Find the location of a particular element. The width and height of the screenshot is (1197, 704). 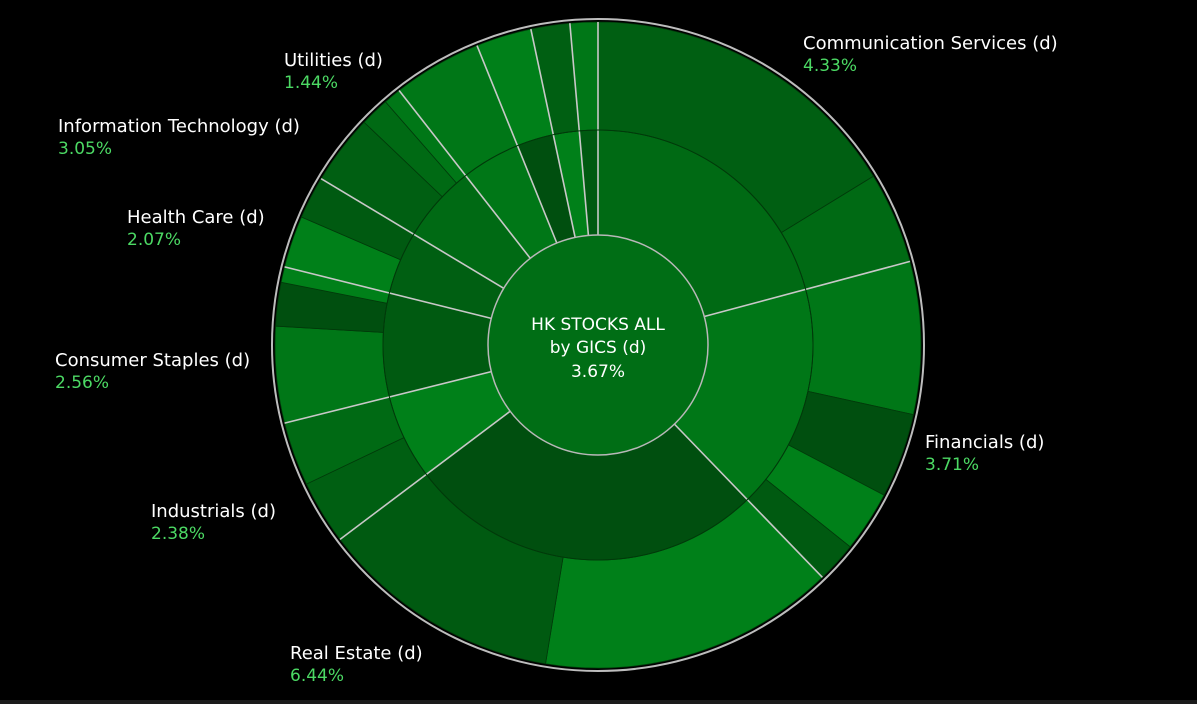

sector-name: Health Care (d) is located at coordinates (196, 217).